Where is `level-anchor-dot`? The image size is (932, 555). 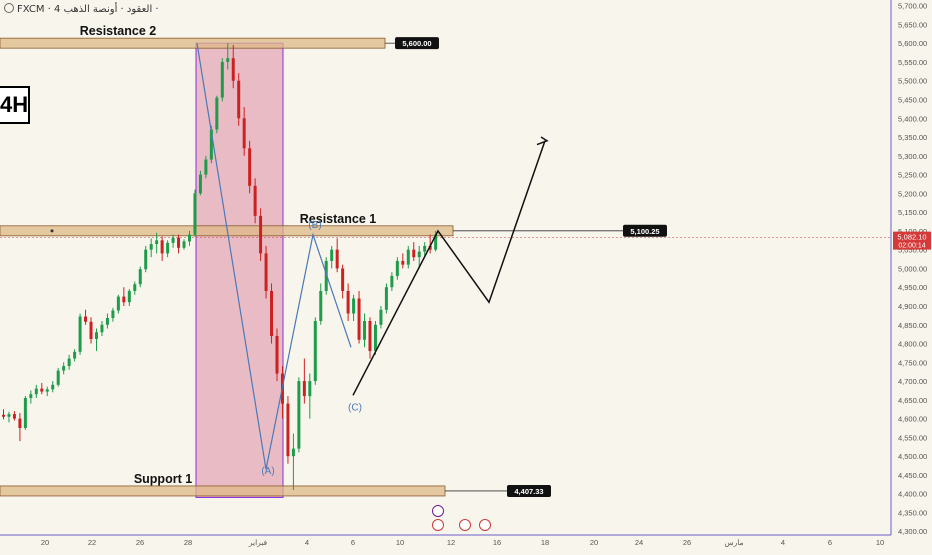 level-anchor-dot is located at coordinates (52, 231).